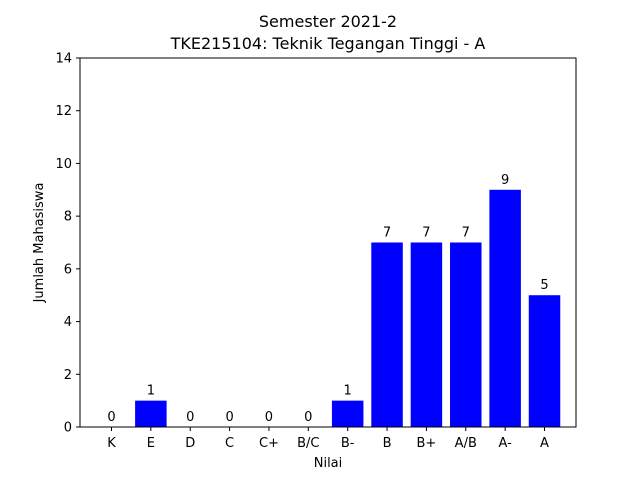  I want to click on y-tick-label-0: 0, so click(68, 428).